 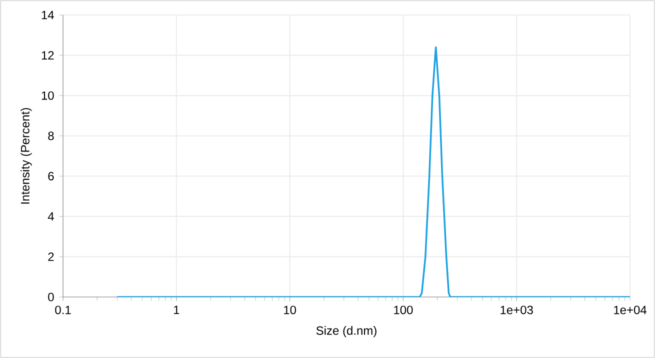 I want to click on x-tick-label: 0.1, so click(x=63, y=310).